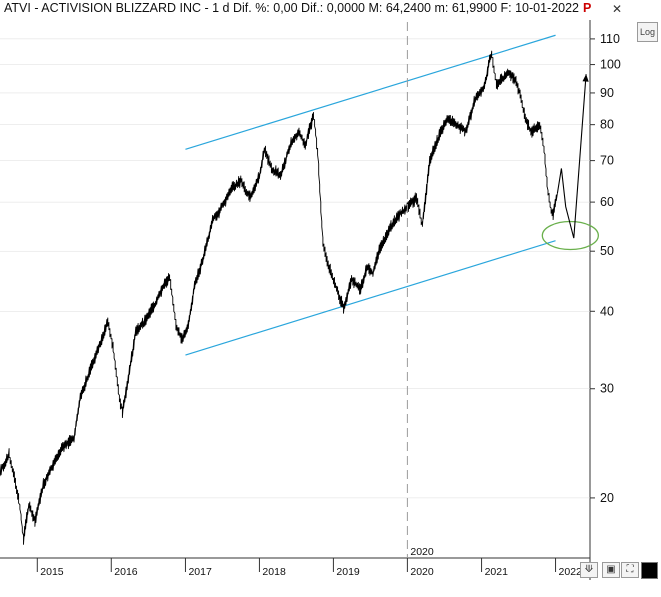  Describe the element at coordinates (370, 92) in the screenshot. I see `channel-upper-line` at that location.